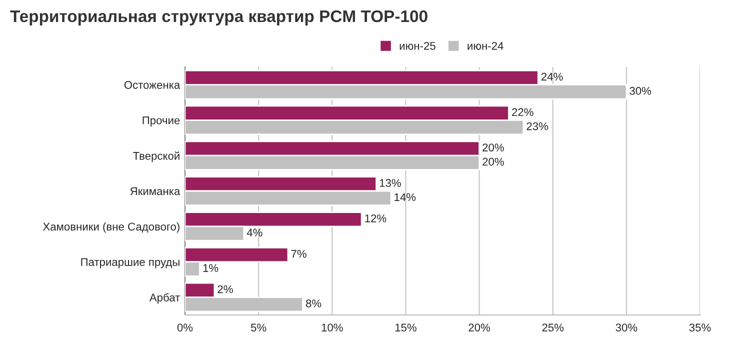  What do you see at coordinates (185, 328) in the screenshot?
I see `x-tick-label: 0%` at bounding box center [185, 328].